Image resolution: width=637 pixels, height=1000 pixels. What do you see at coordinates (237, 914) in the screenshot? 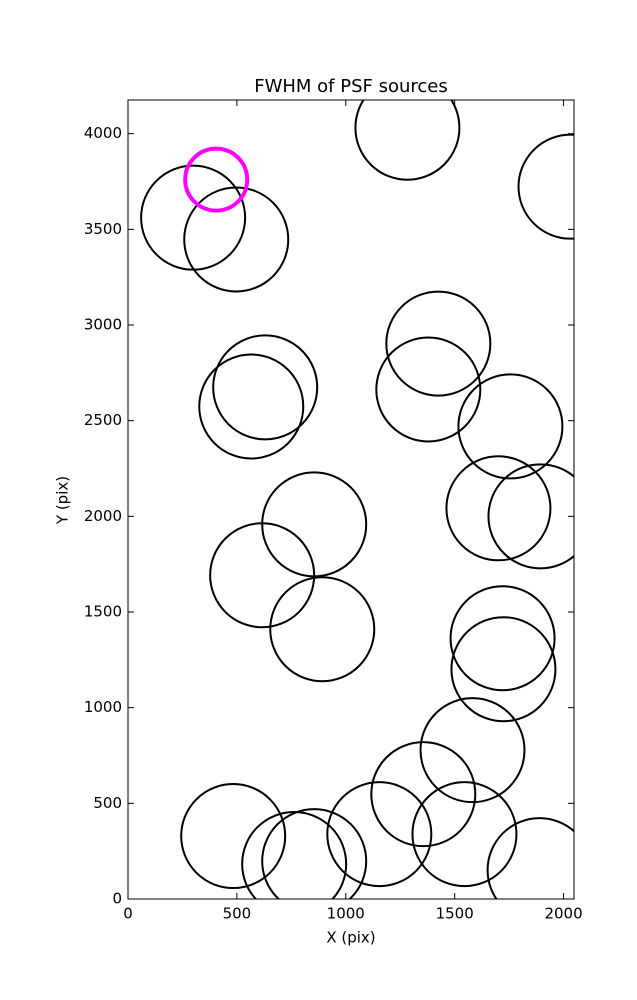
I see `x-tick-label: 500` at bounding box center [237, 914].